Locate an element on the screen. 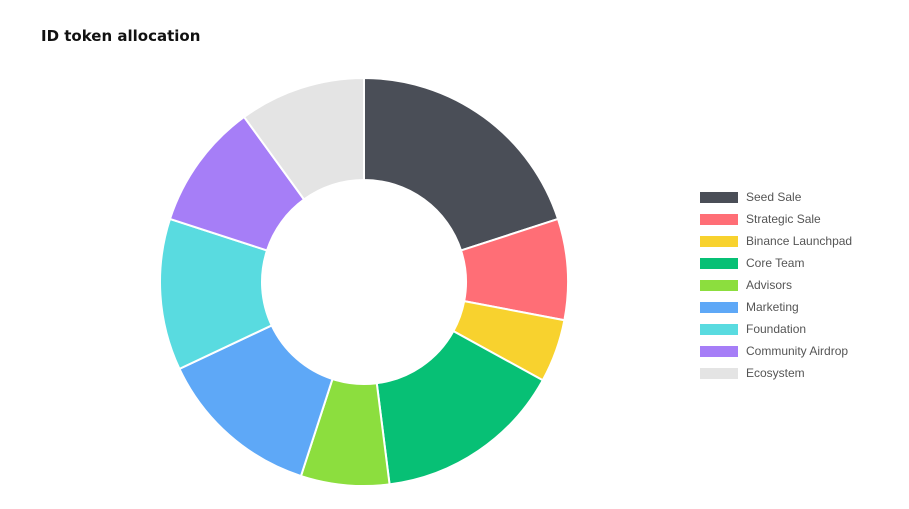  legend-label: Strategic Sale is located at coordinates (783, 219).